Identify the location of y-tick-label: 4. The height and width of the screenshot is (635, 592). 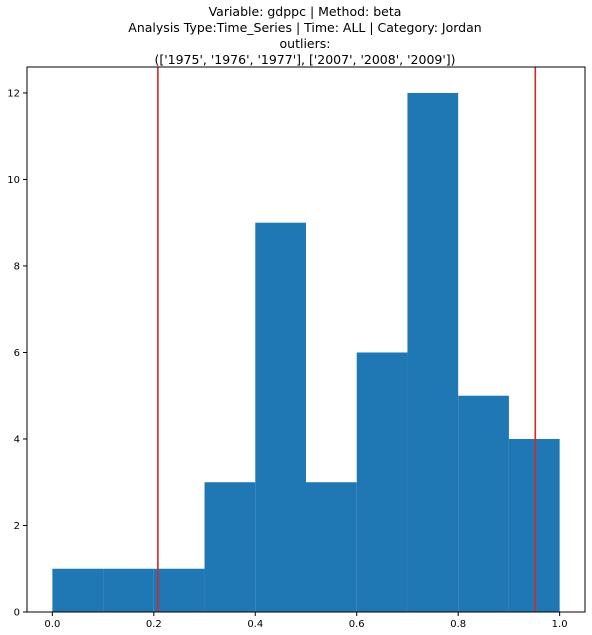
(17, 439).